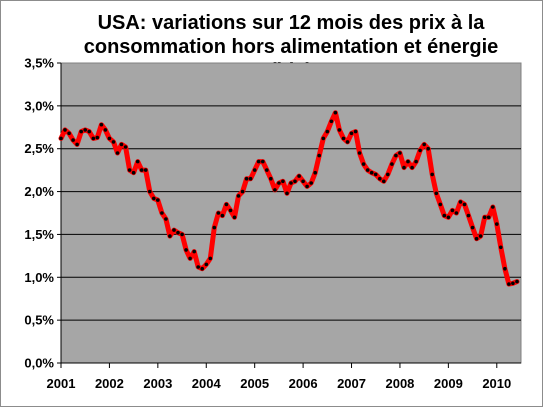  Describe the element at coordinates (109, 383) in the screenshot. I see `x-tick-label: 2002` at that location.